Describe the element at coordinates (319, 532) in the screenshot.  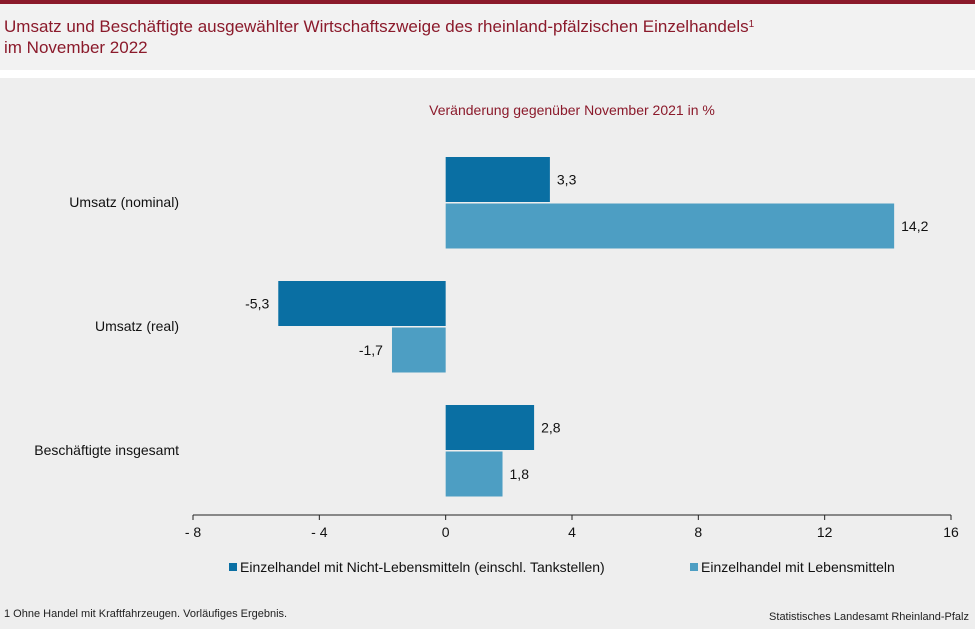
I see `x-tick-label: - 4` at that location.